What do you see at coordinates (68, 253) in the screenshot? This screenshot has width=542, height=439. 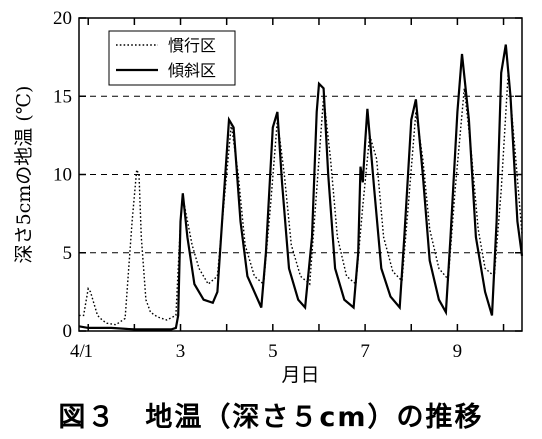 I see `y-tick-label-5: 5` at bounding box center [68, 253].